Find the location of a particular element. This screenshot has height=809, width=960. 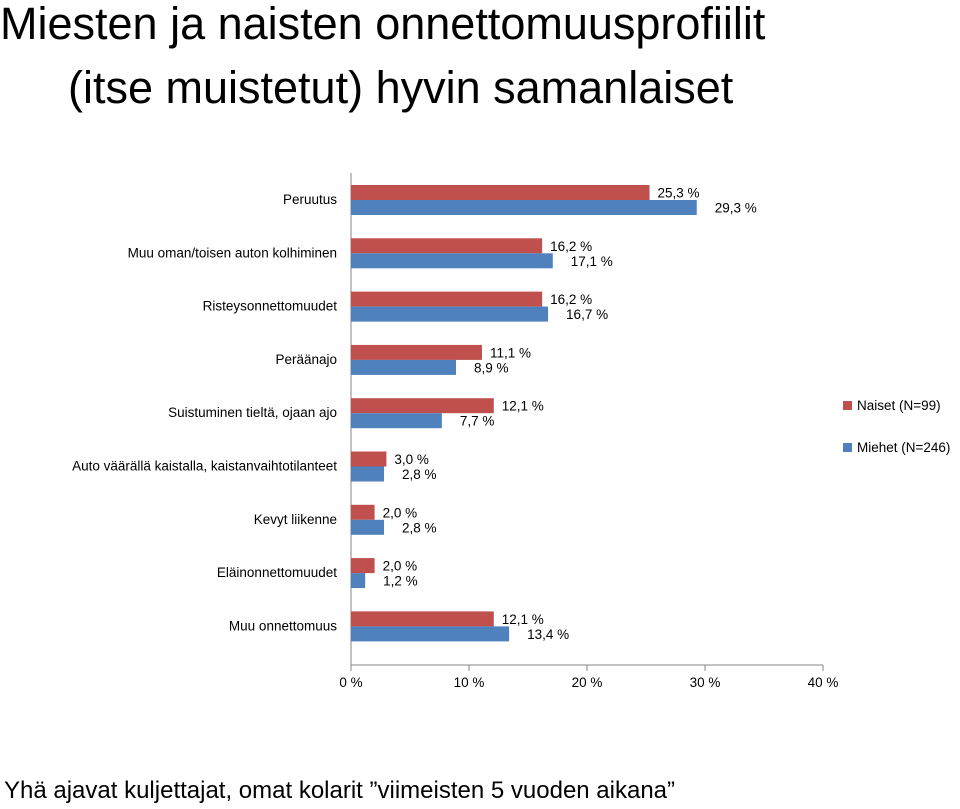

x-tick-label: 0 % is located at coordinates (350, 682).